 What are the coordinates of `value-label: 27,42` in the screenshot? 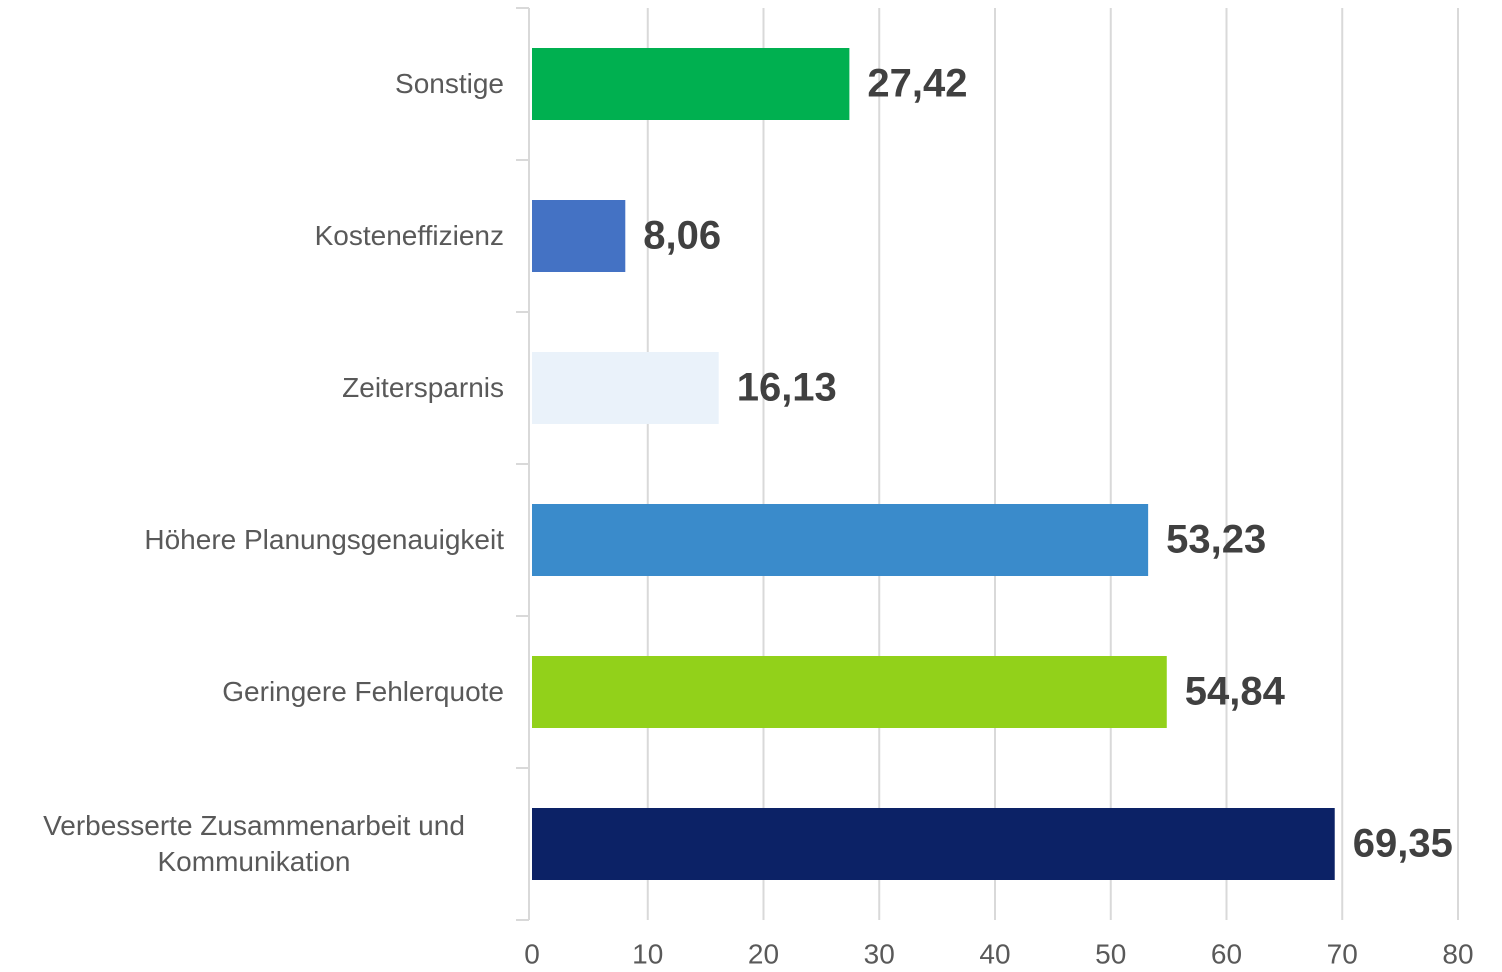 It's located at (917, 84).